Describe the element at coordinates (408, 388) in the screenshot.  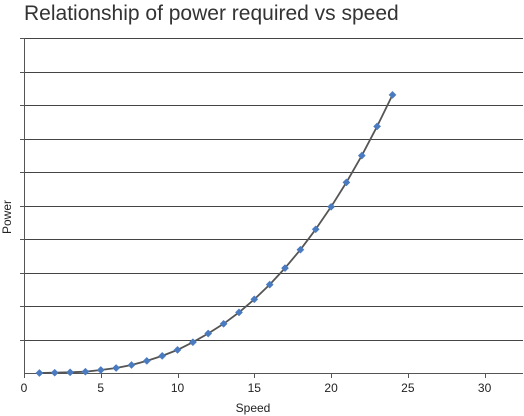
I see `x-tick-label: 25` at that location.